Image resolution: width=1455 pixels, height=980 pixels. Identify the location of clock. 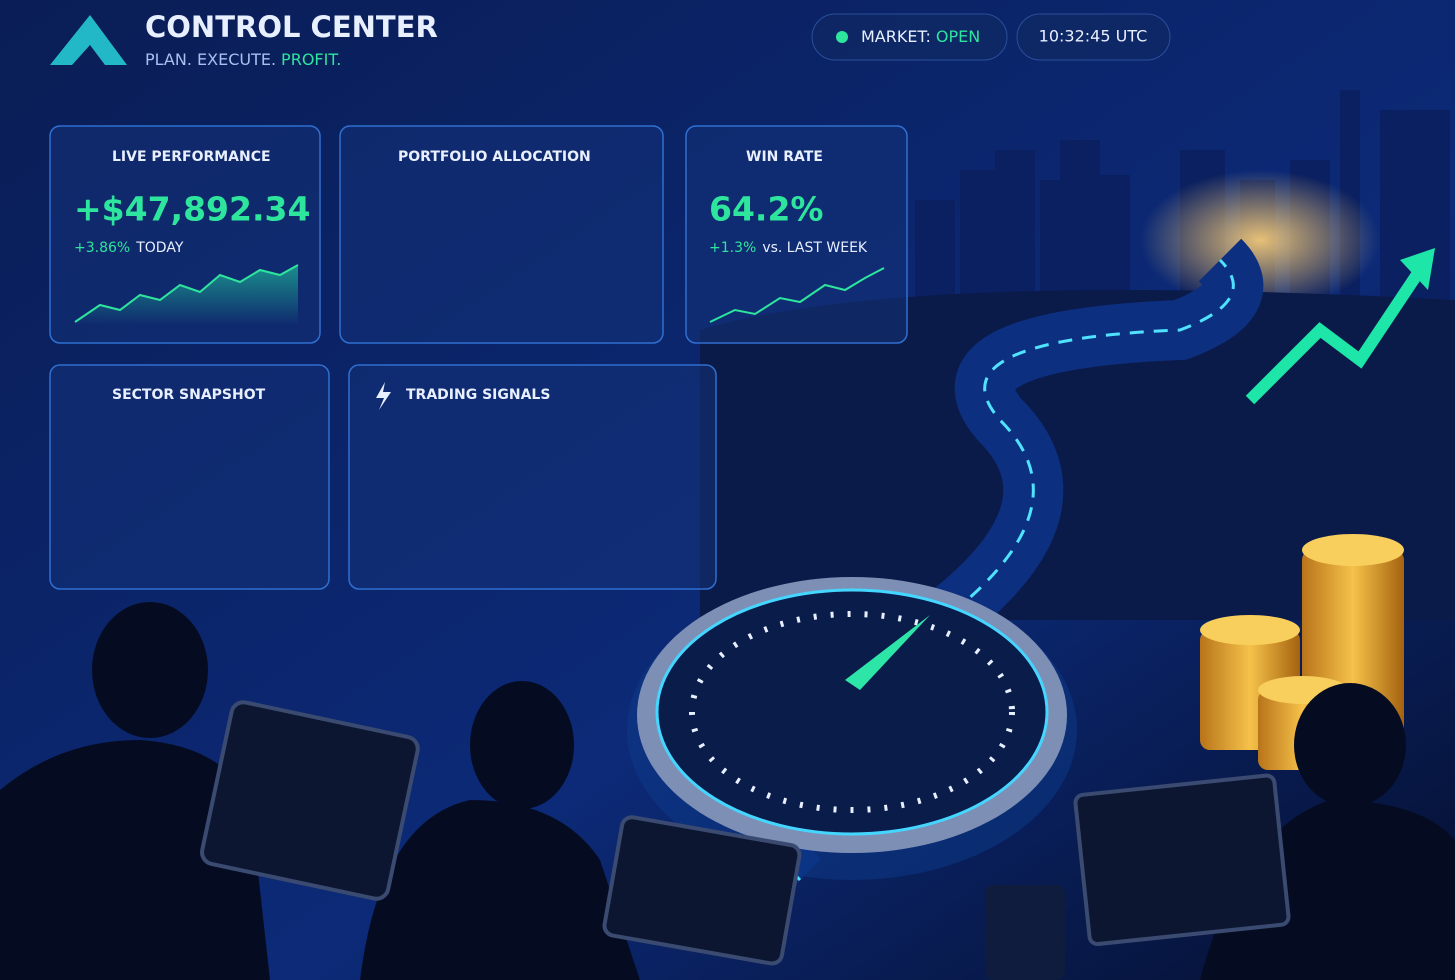
(1093, 37).